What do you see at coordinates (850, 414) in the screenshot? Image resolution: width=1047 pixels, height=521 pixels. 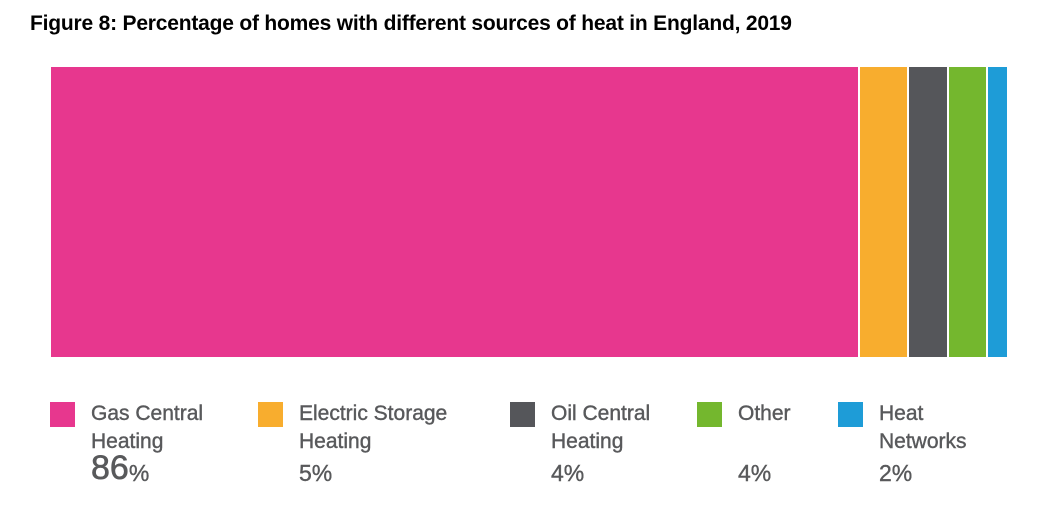 I see `legend-swatch-heat-networks` at bounding box center [850, 414].